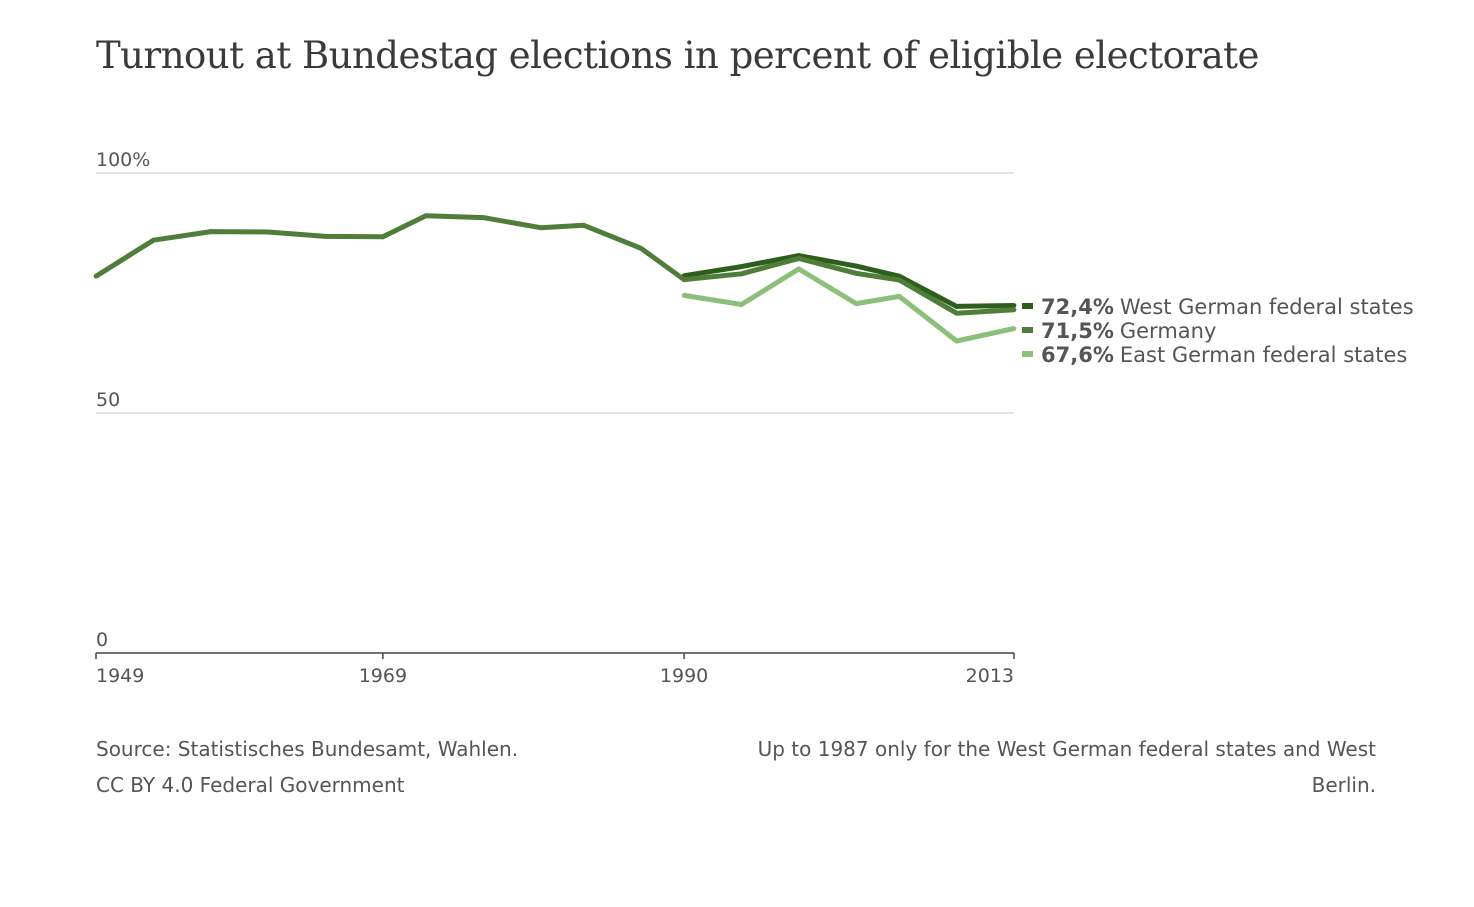 This screenshot has width=1474, height=907. I want to click on legend-series-name: Germany, so click(1168, 331).